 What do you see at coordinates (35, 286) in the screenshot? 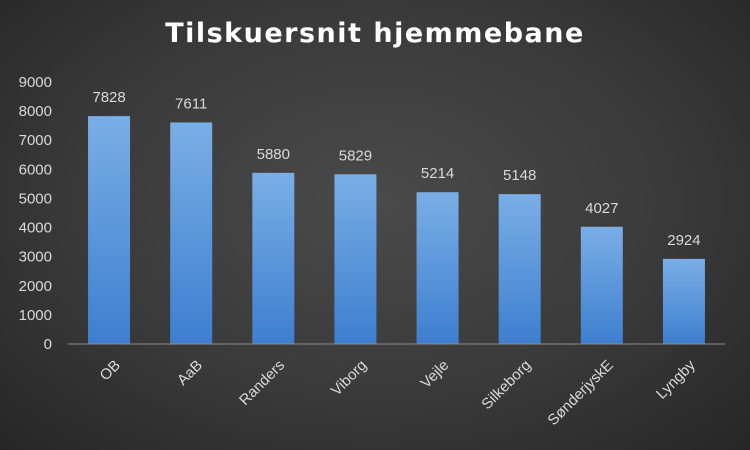
I see `y-tick-label: 2000` at bounding box center [35, 286].